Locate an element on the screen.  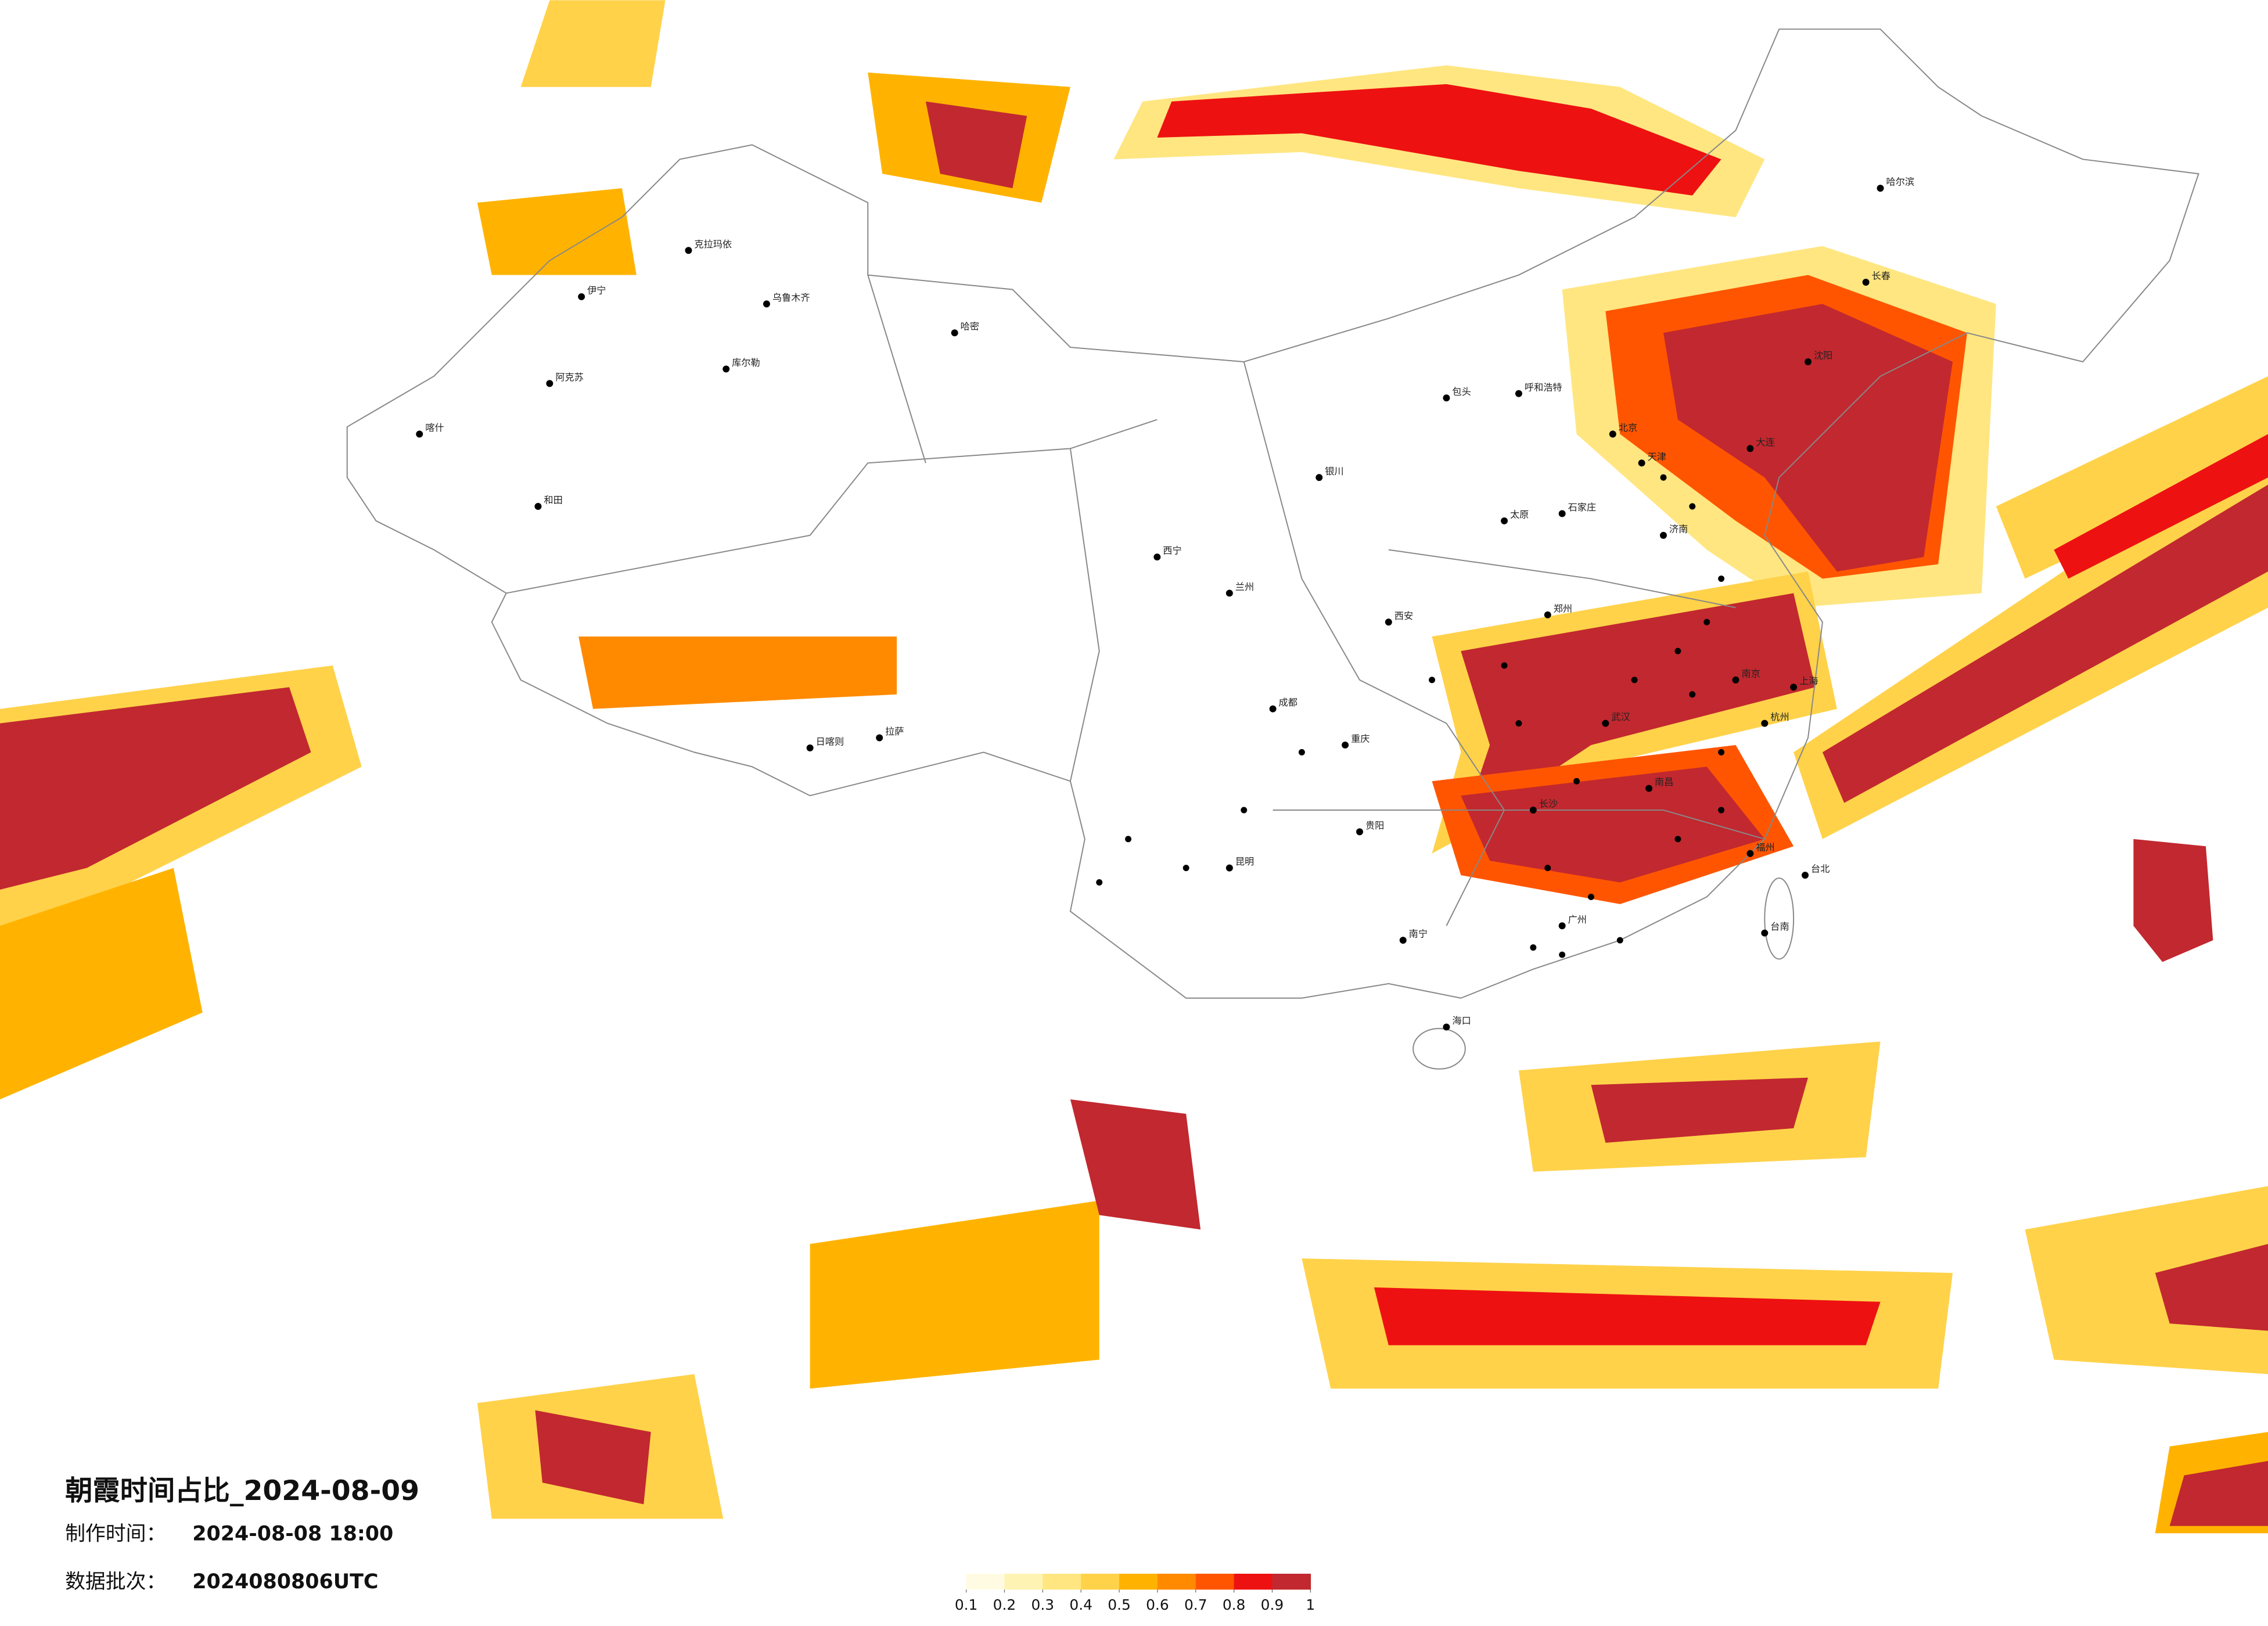
city-label: 石家庄 is located at coordinates (1582, 508).